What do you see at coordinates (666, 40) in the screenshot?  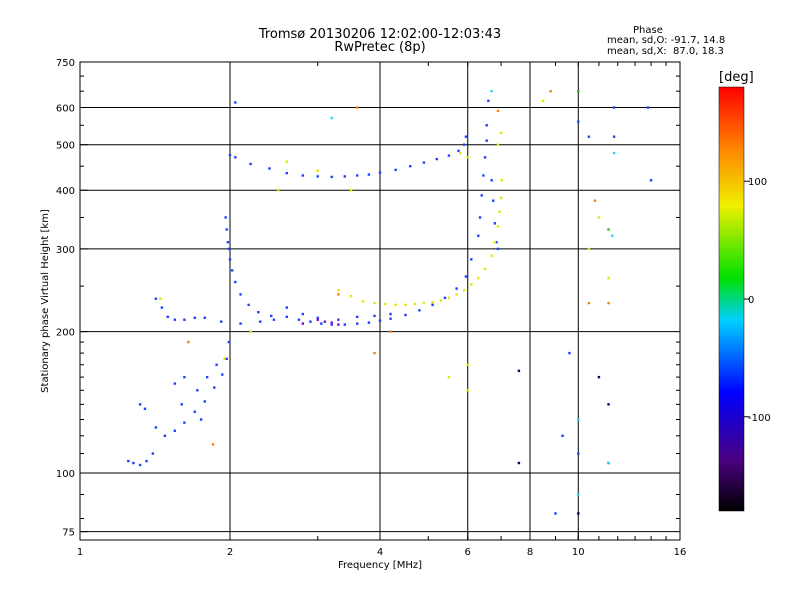 I see `phase-o-stats: mean, sd,O: -91.7, 14.8` at bounding box center [666, 40].